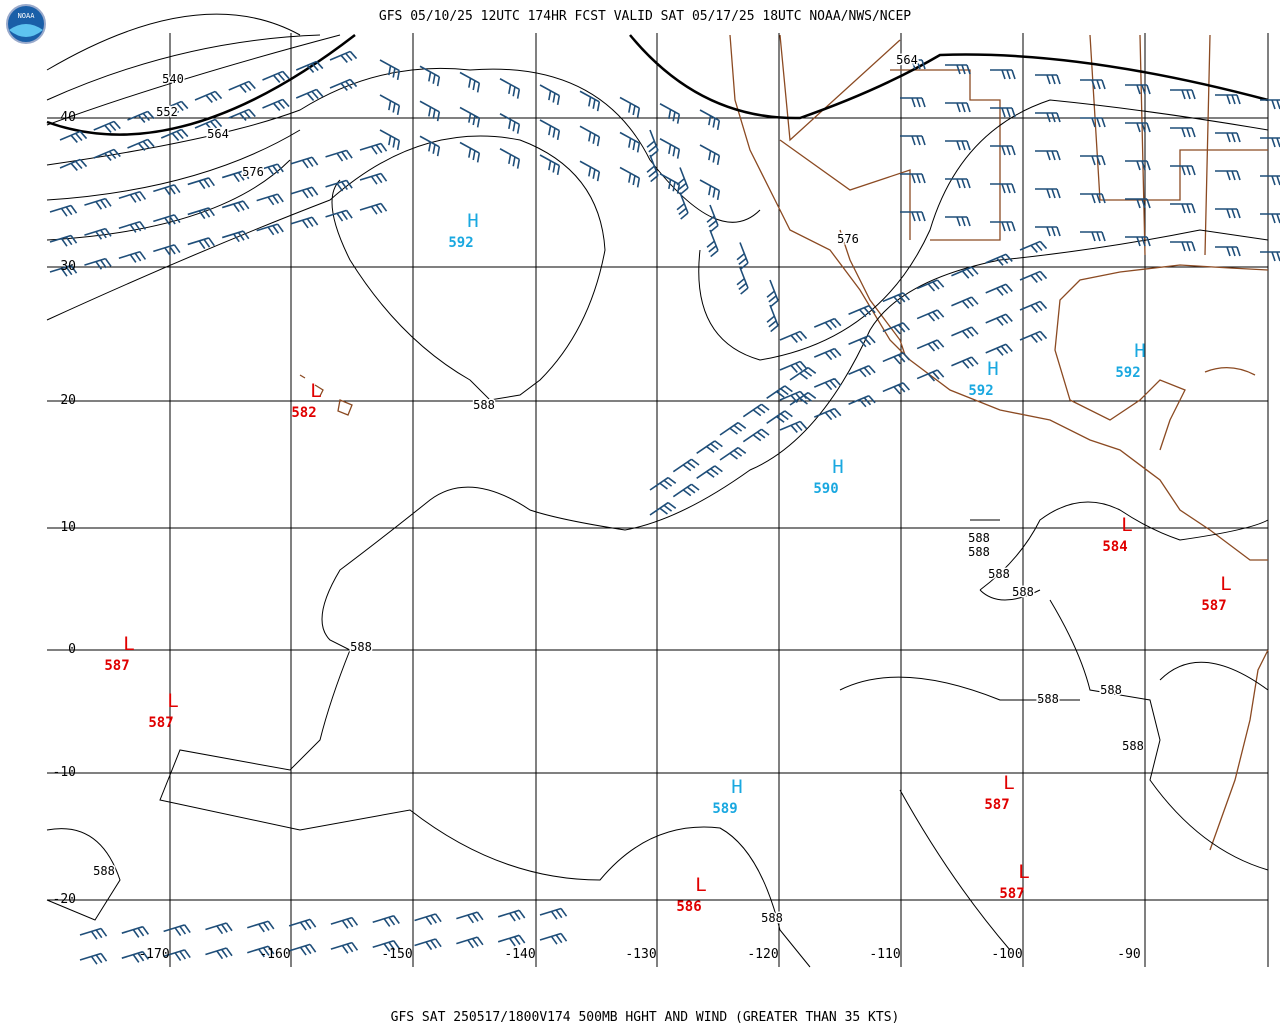 The width and height of the screenshot is (1280, 1024). Describe the element at coordinates (1127, 373) in the screenshot. I see `center-value: 592` at that location.